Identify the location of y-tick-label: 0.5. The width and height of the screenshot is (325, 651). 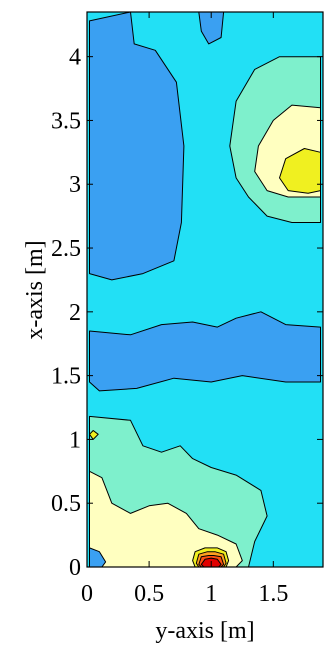
(66, 504).